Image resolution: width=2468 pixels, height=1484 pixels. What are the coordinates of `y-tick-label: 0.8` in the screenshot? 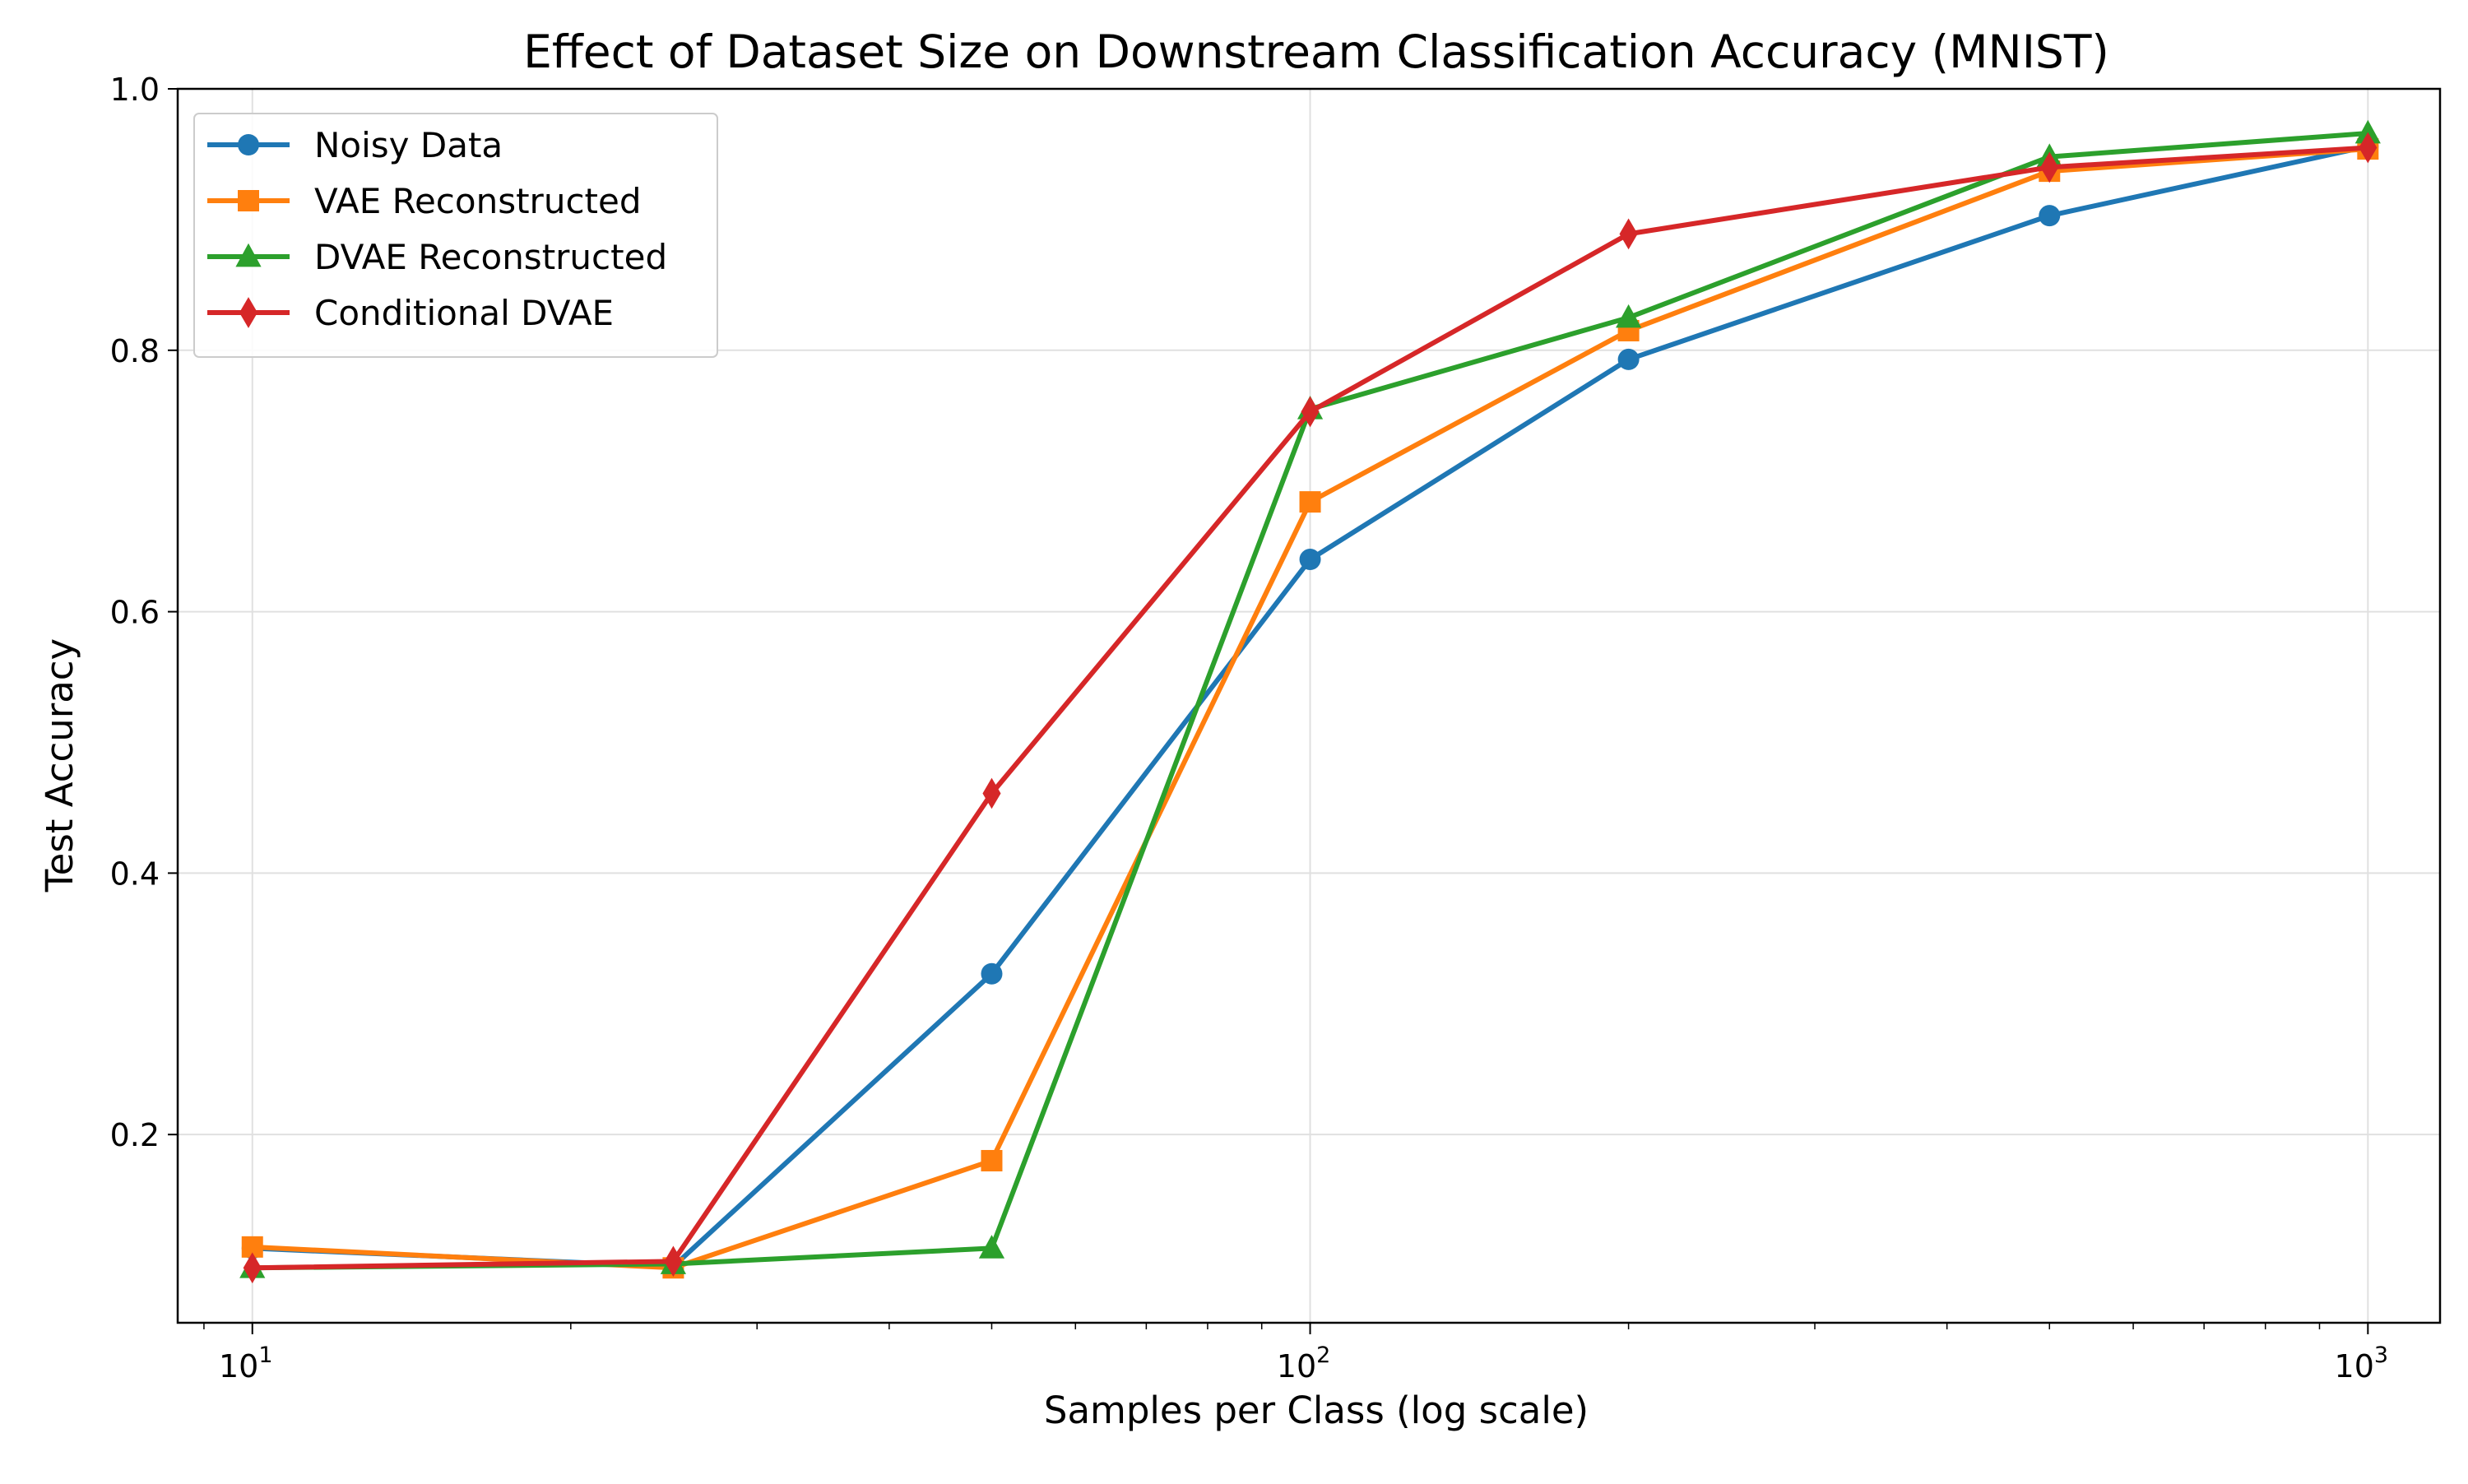 It's located at (135, 351).